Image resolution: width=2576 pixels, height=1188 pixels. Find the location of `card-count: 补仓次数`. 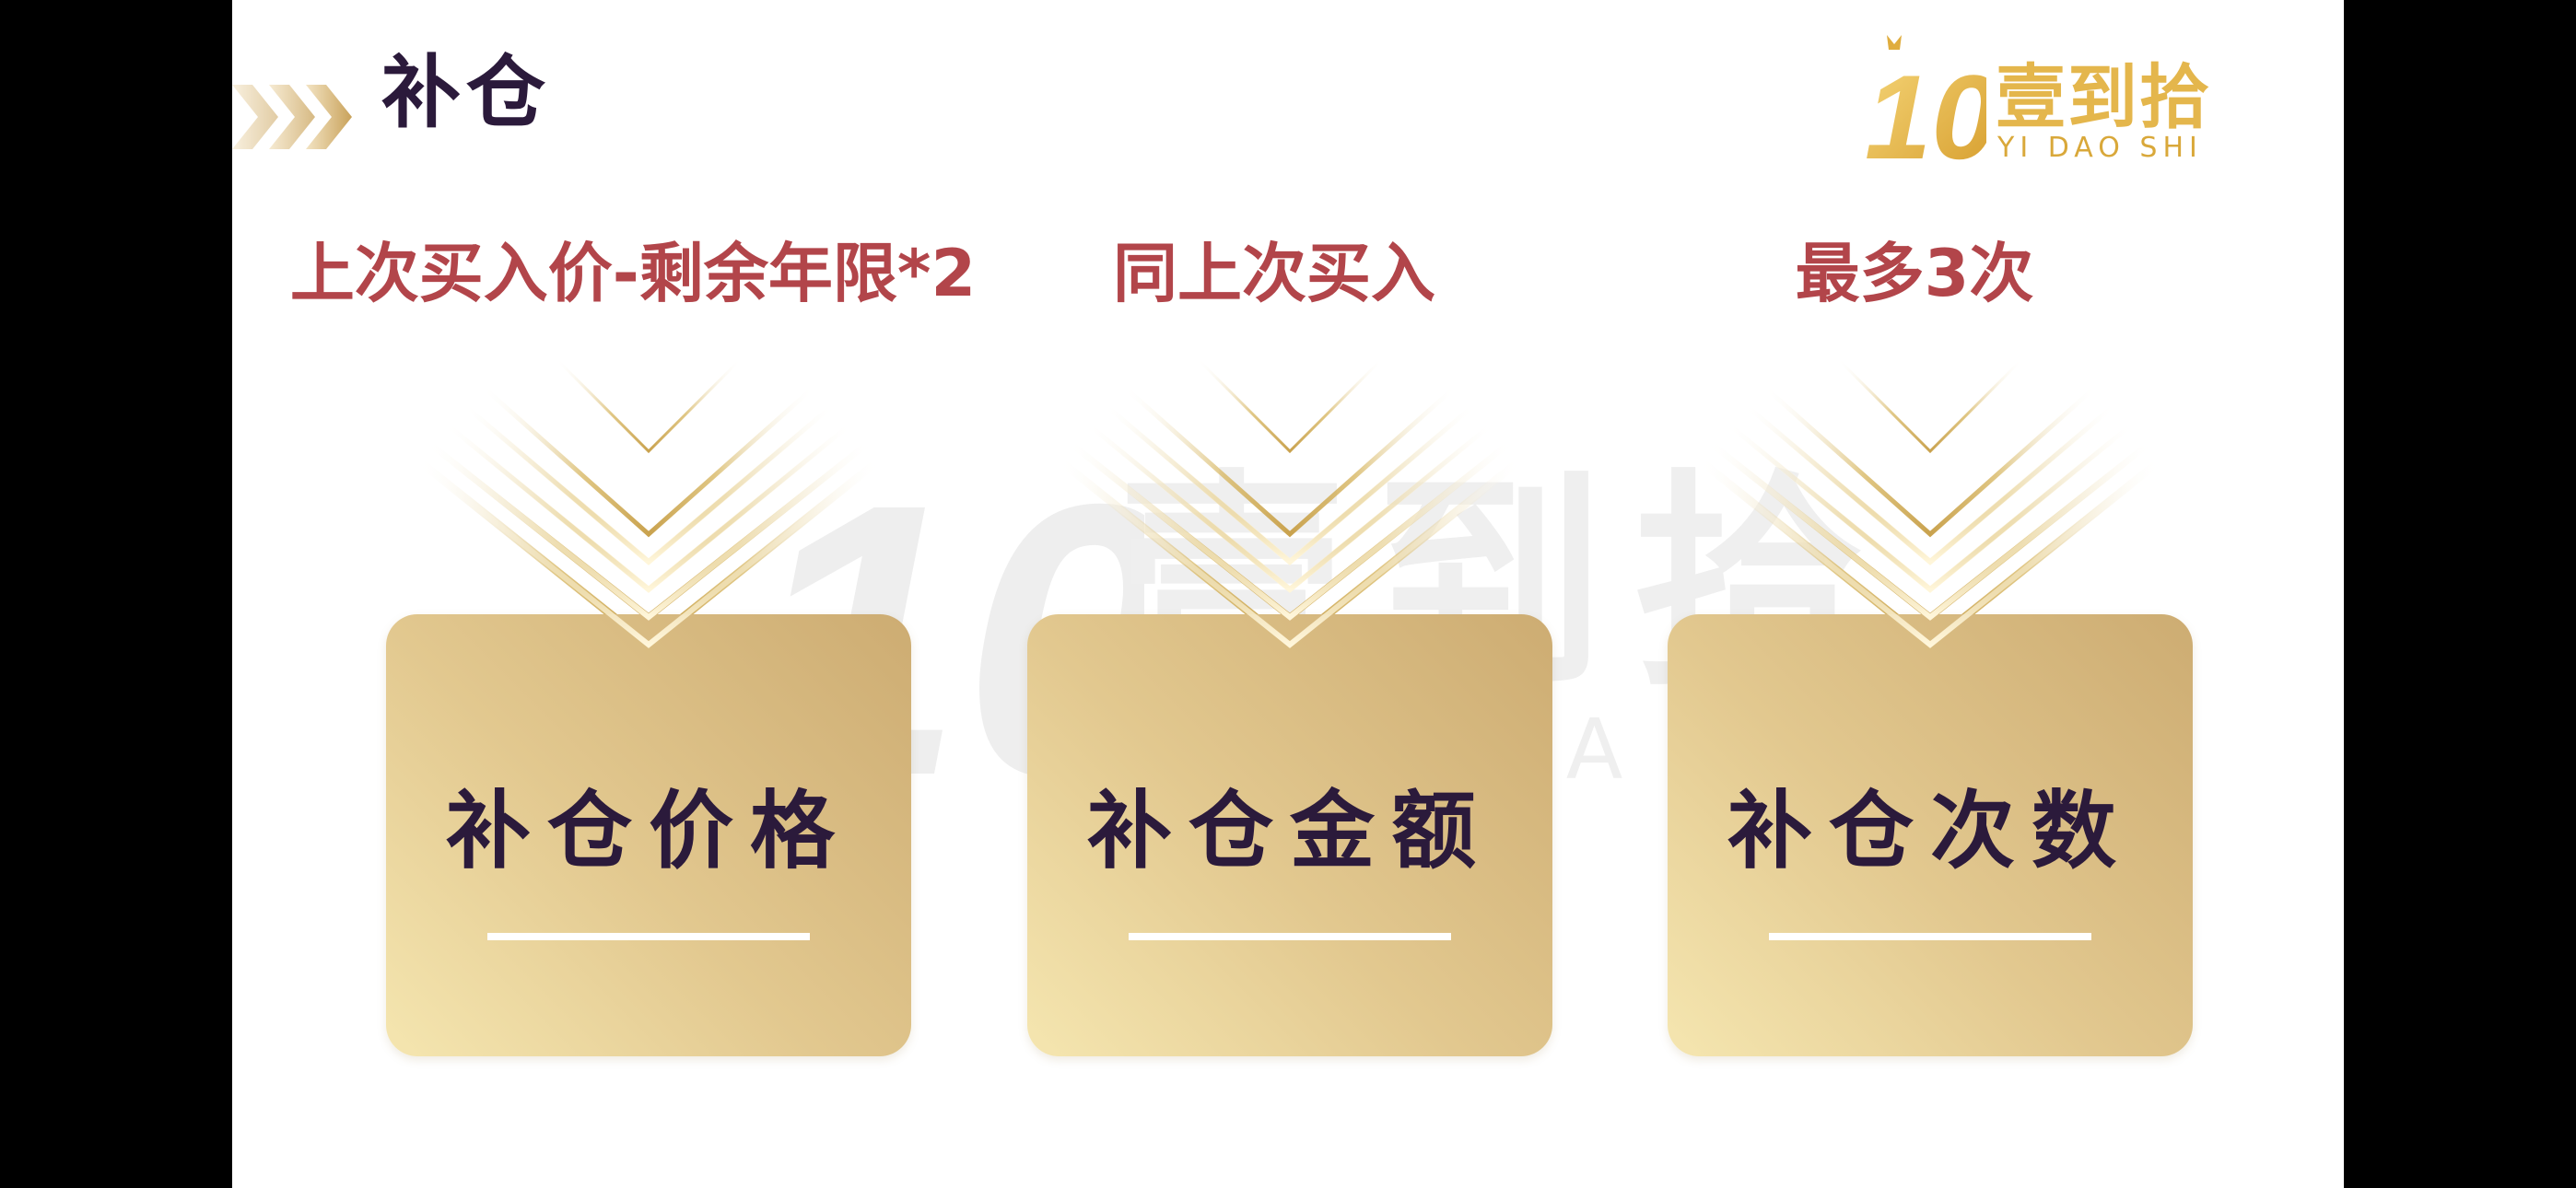

card-count: 补仓次数 is located at coordinates (1930, 729).